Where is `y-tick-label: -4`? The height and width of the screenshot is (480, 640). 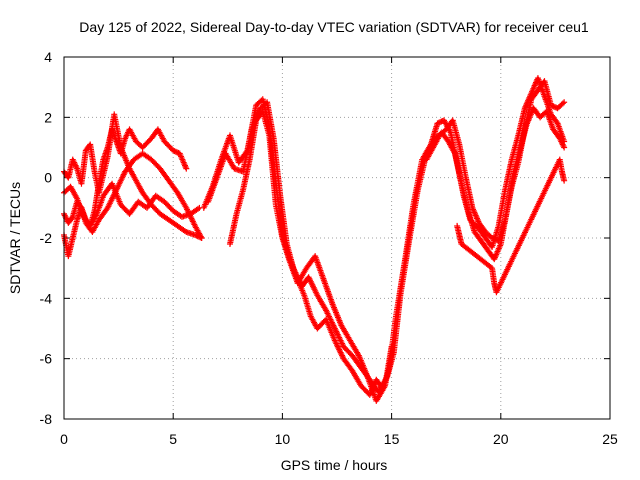 y-tick-label: -4 is located at coordinates (46, 298).